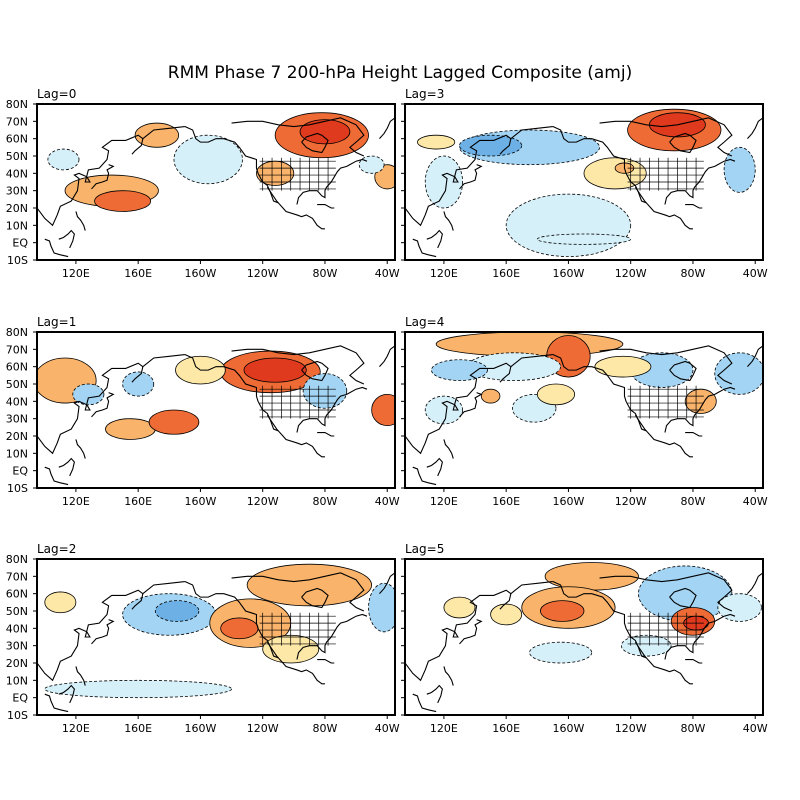  Describe the element at coordinates (17, 646) in the screenshot. I see `lat-tick-label: 30N` at that location.